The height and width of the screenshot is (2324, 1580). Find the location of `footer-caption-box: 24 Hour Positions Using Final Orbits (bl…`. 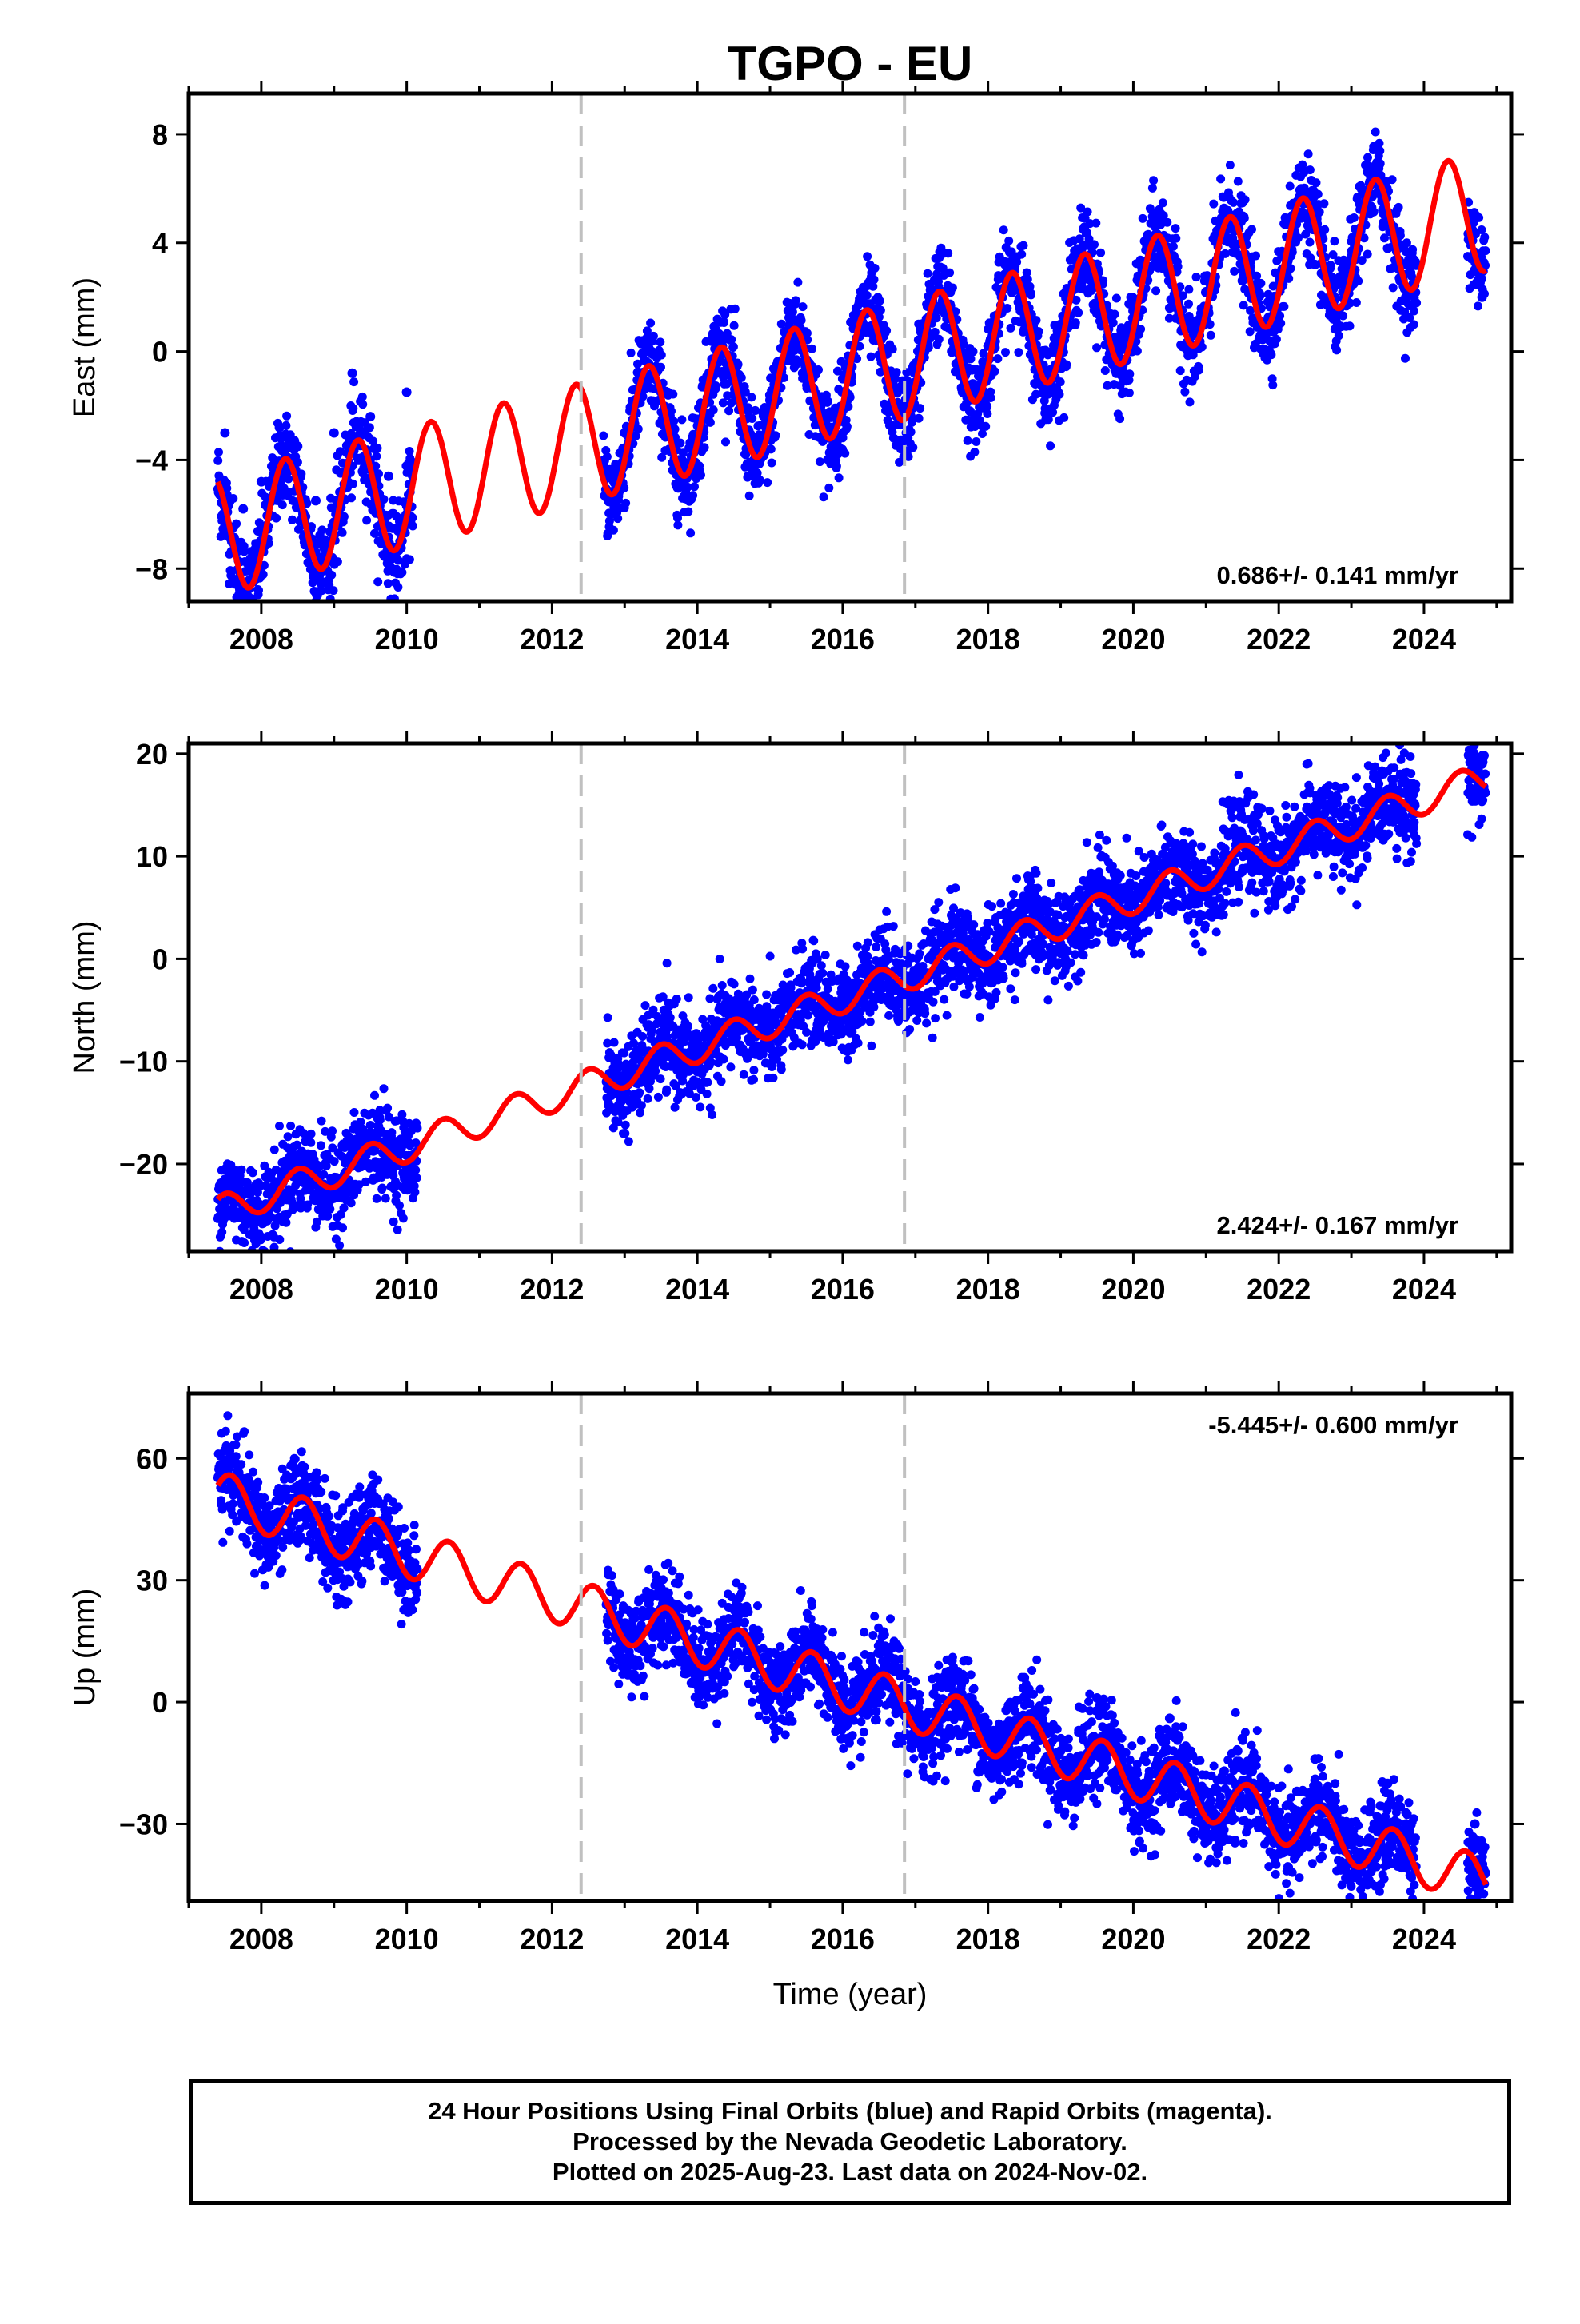

footer-caption-box: 24 Hour Positions Using Final Orbits (bl… is located at coordinates (850, 2142).